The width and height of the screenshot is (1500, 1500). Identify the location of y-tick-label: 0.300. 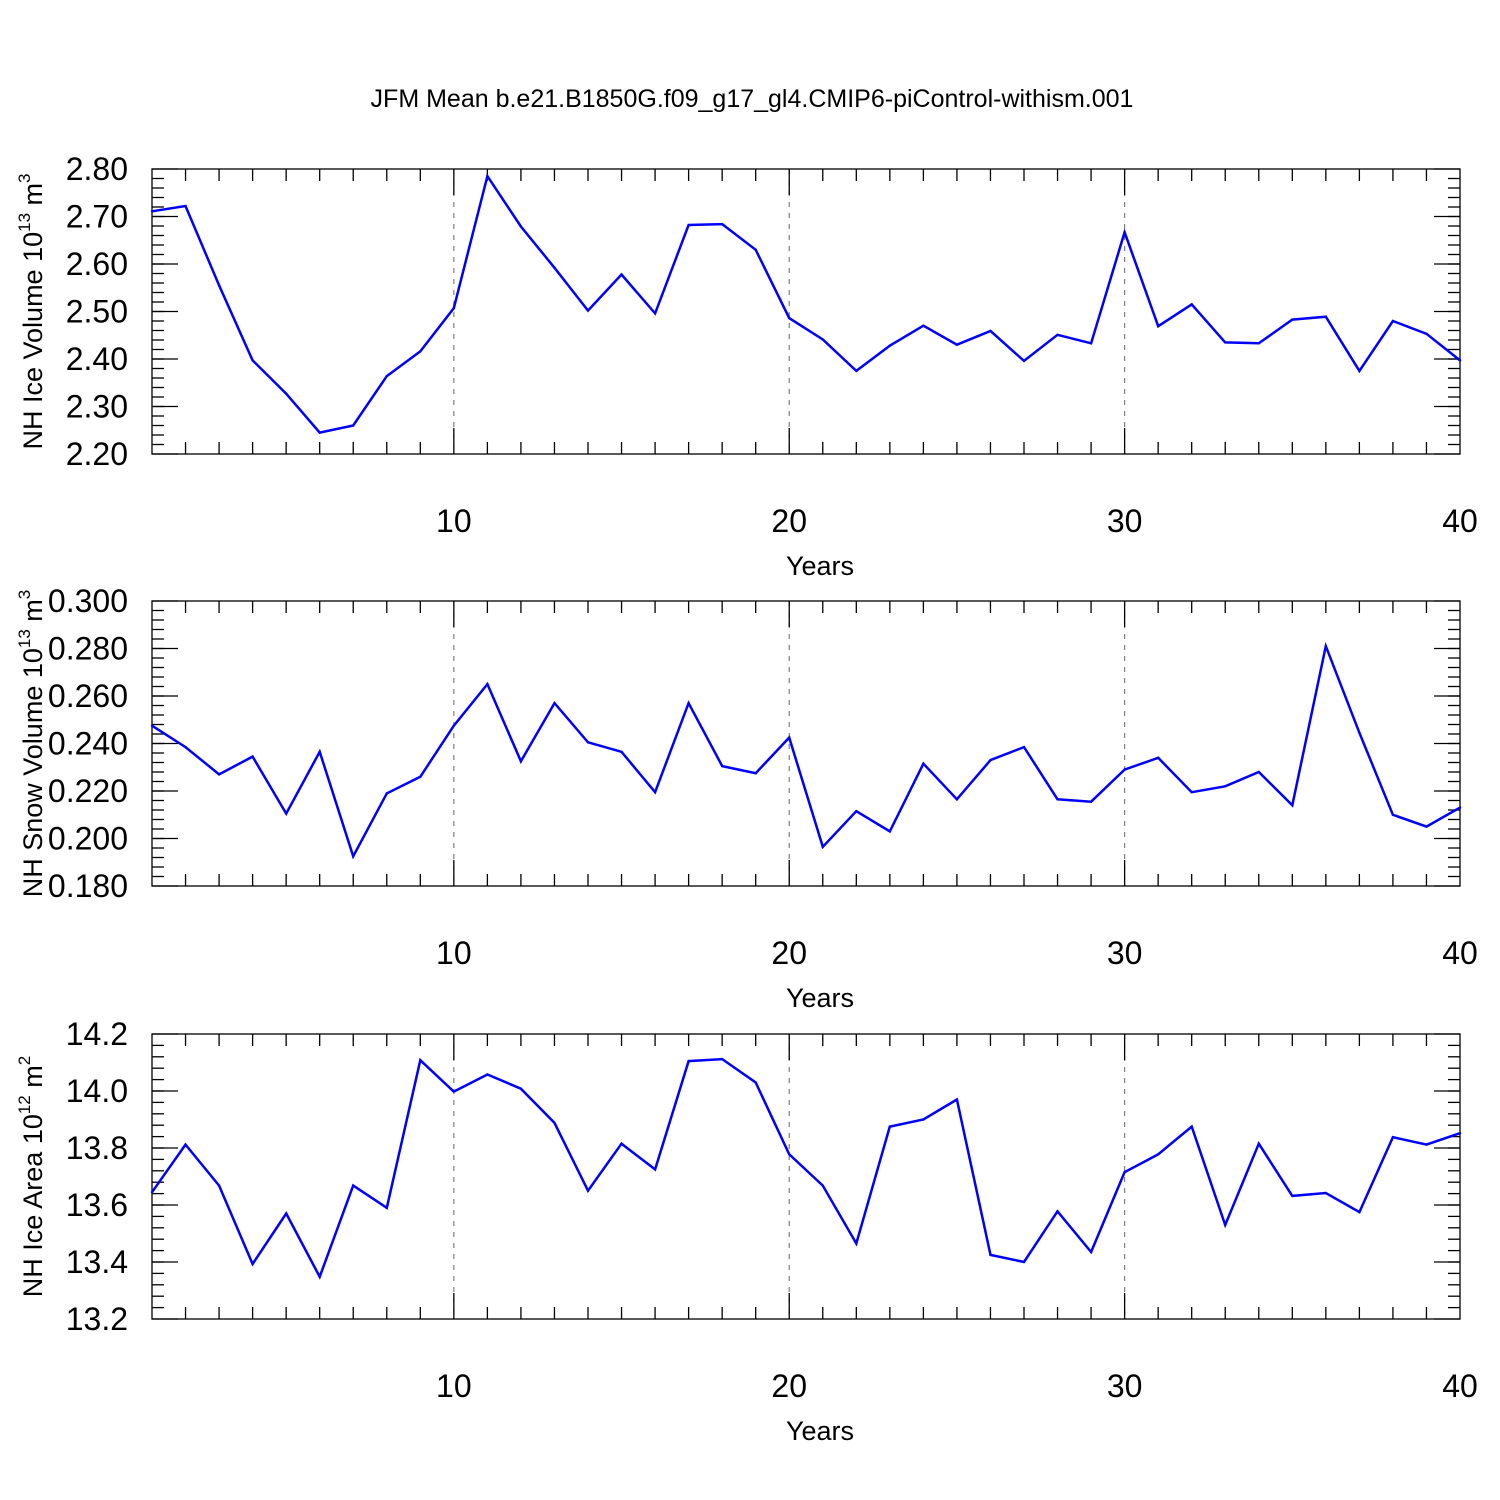
(88, 601).